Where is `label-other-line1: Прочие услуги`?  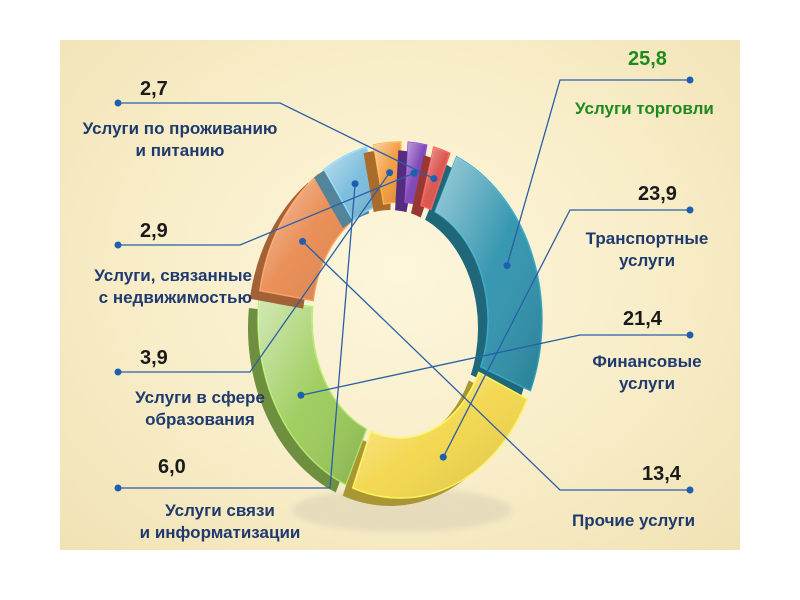
label-other-line1: Прочие услуги is located at coordinates (634, 520).